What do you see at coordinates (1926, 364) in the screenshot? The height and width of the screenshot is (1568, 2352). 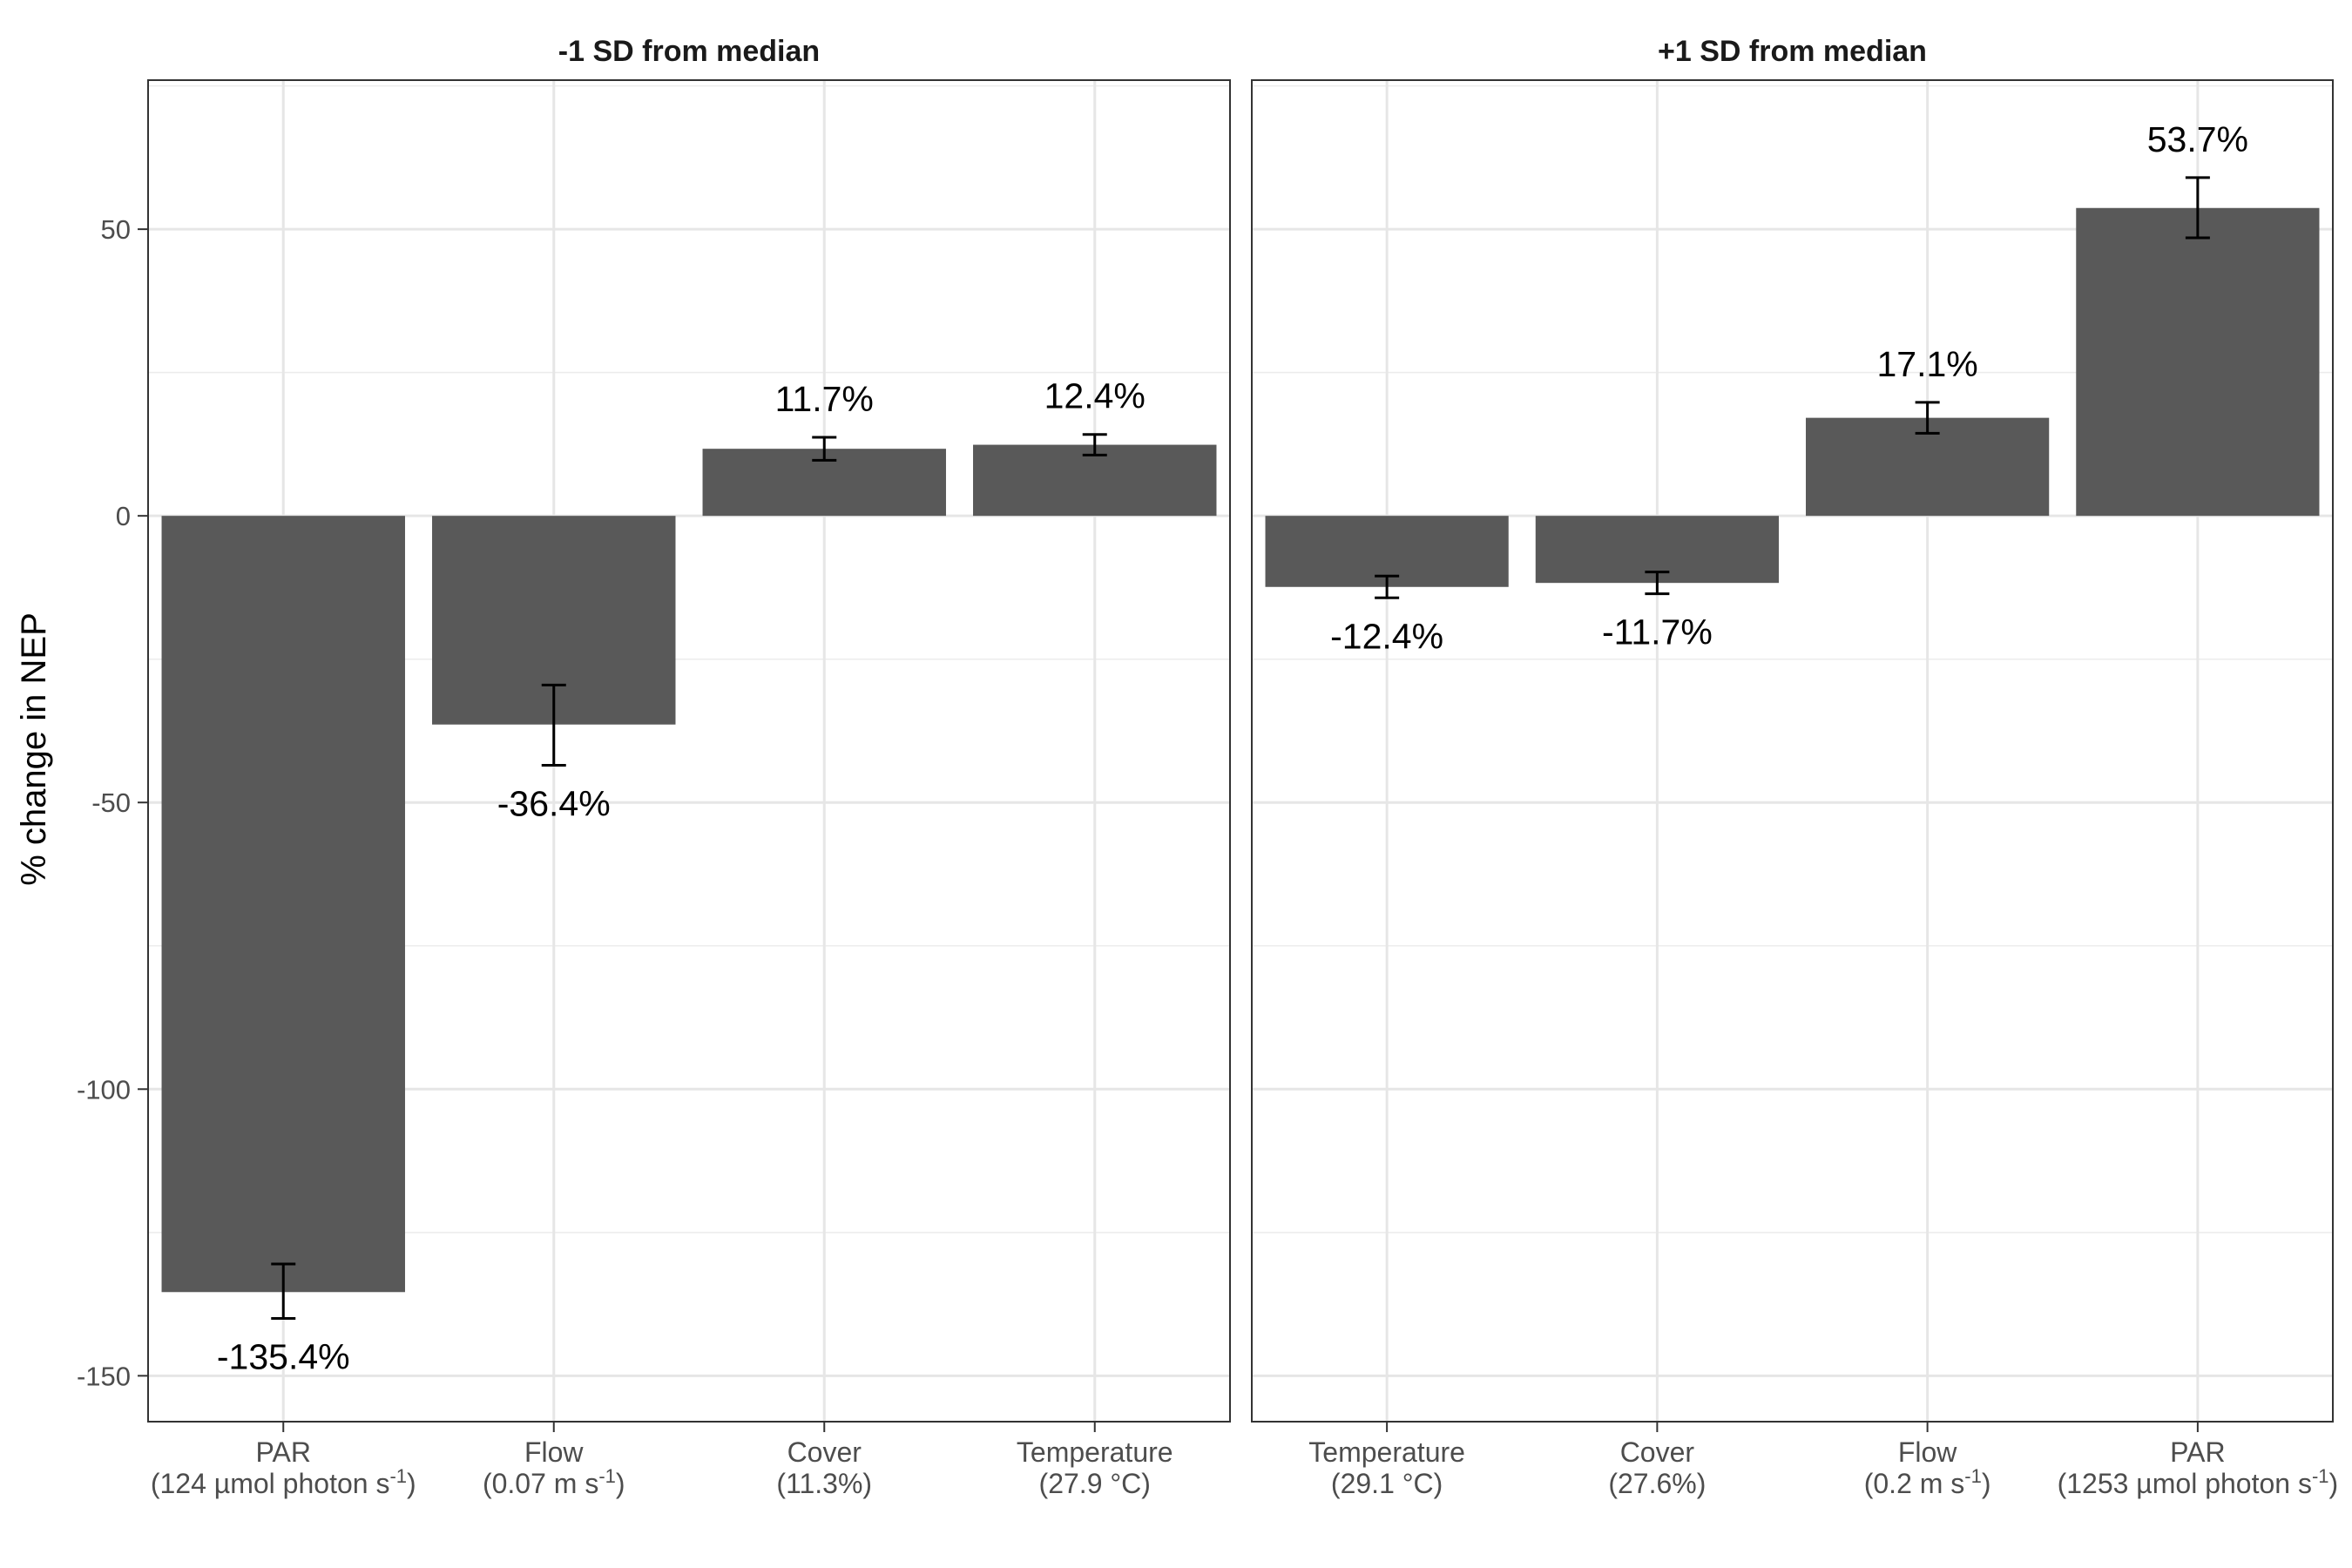 I see `data-label: 17.1%` at bounding box center [1926, 364].